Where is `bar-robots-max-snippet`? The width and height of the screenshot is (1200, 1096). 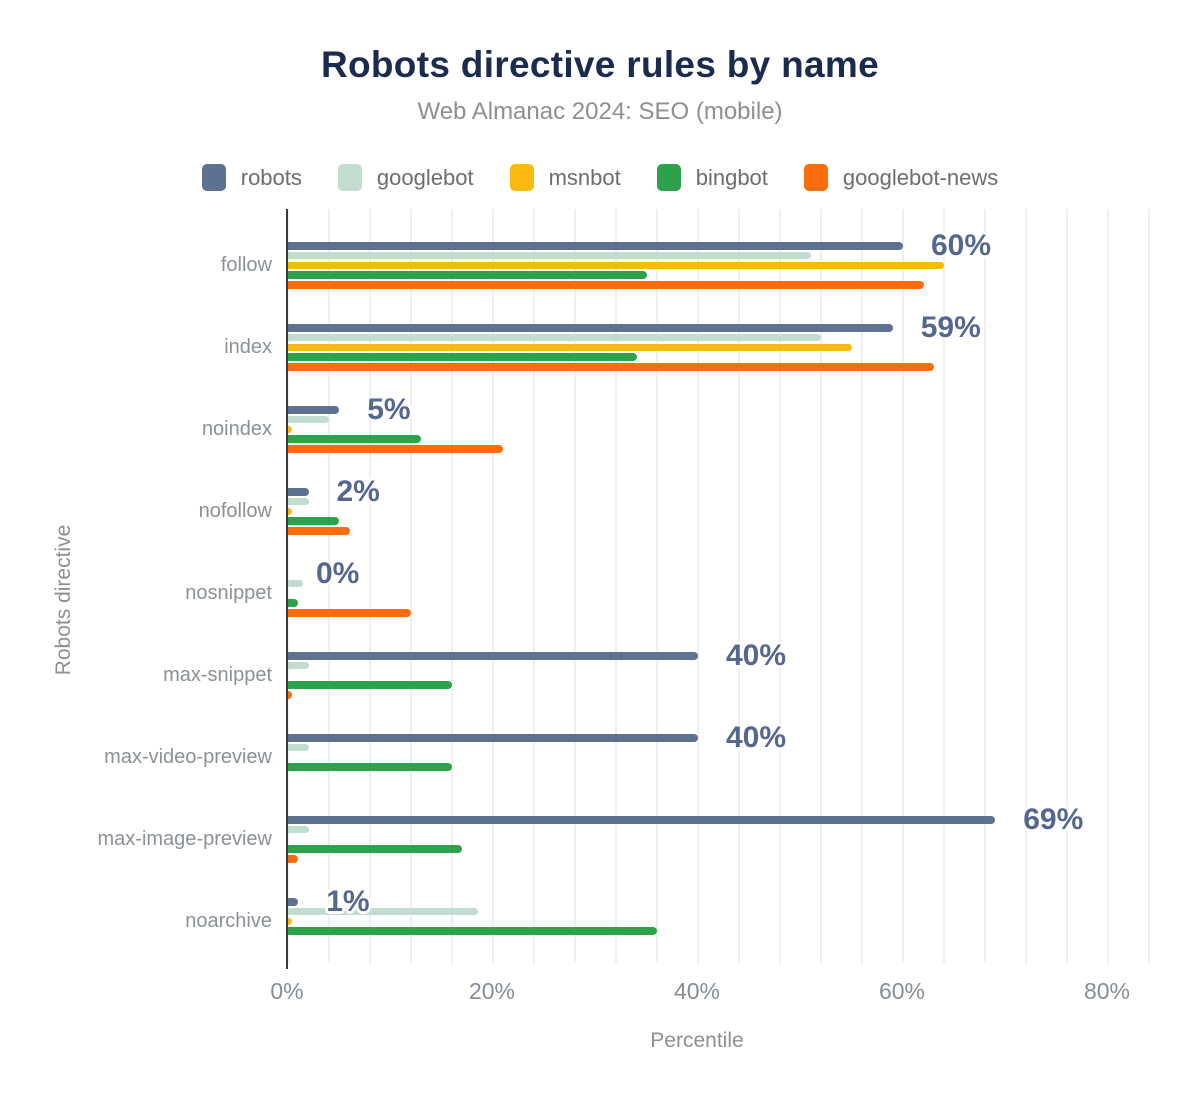 bar-robots-max-snippet is located at coordinates (493, 656).